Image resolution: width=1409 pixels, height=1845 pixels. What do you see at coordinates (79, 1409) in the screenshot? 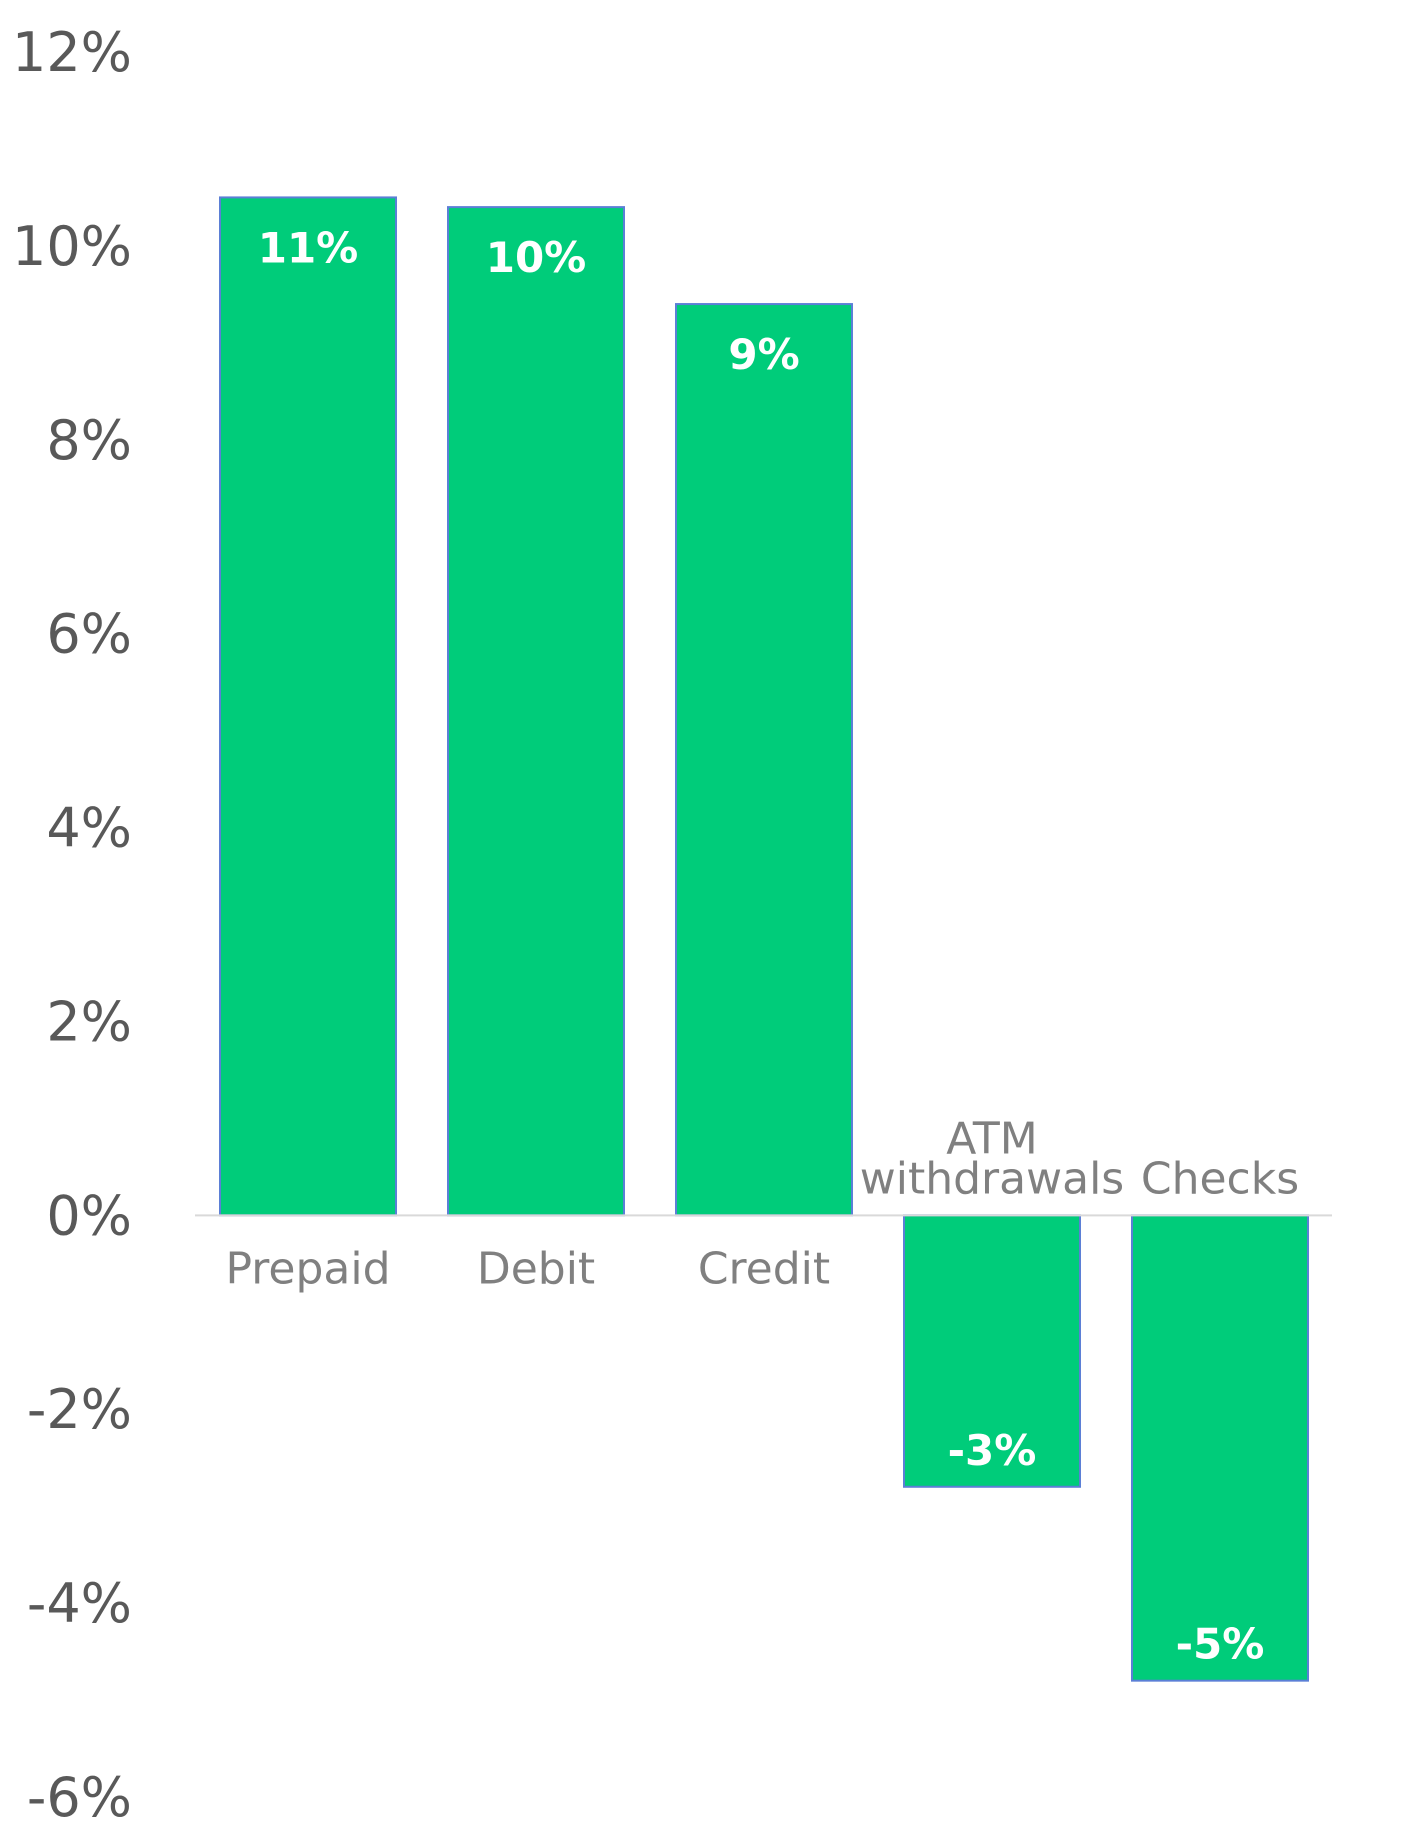
I see `y-tick-label: -2%` at bounding box center [79, 1409].